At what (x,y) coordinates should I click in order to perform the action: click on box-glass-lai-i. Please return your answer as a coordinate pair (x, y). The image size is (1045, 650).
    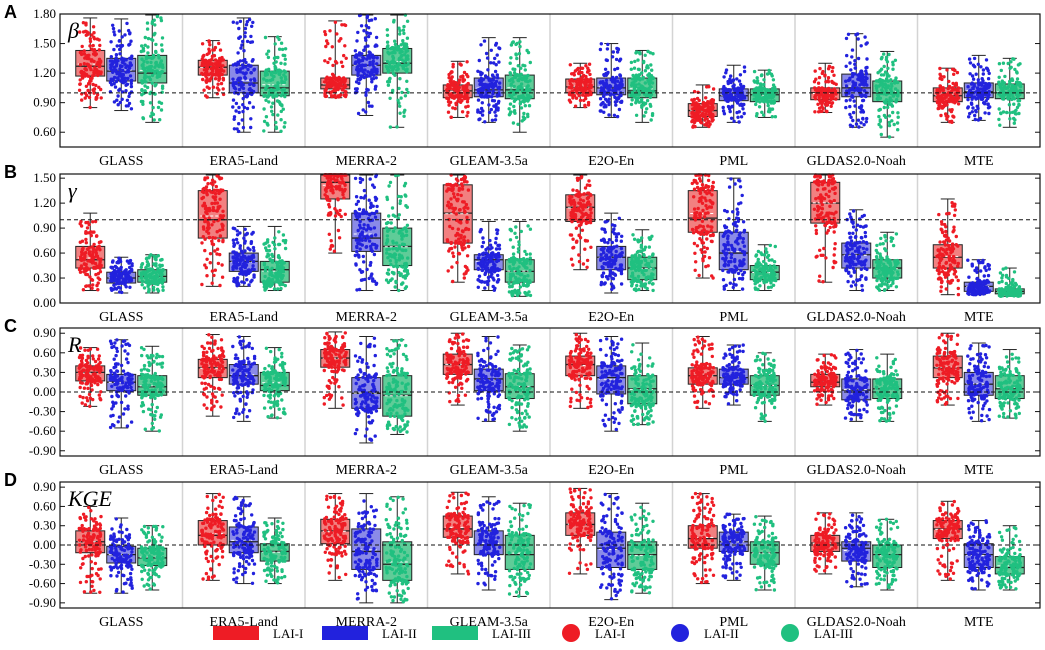
    Looking at the image, I should click on (90, 63).